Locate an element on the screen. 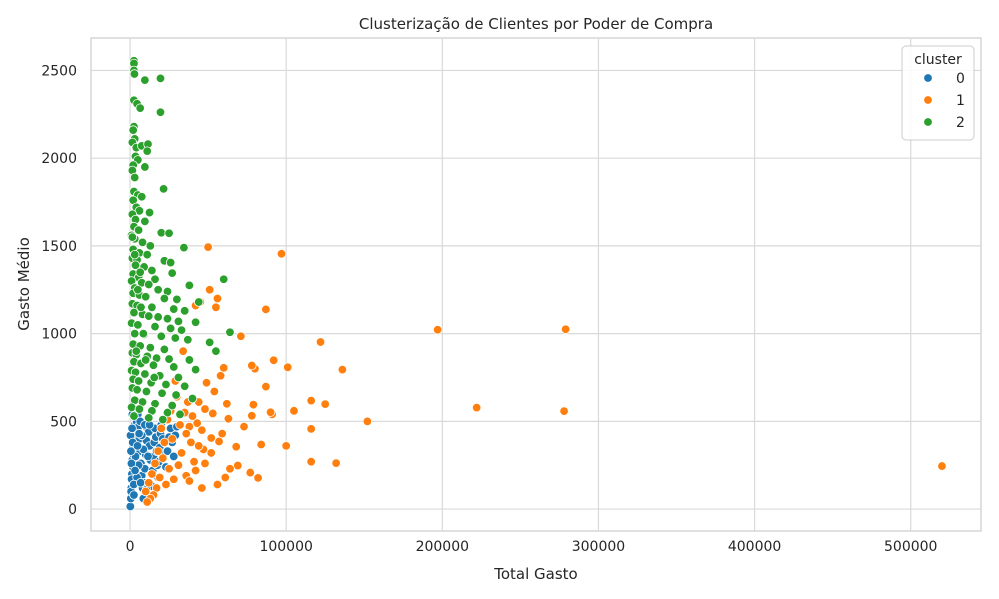 The height and width of the screenshot is (599, 999). legend-box is located at coordinates (938, 93).